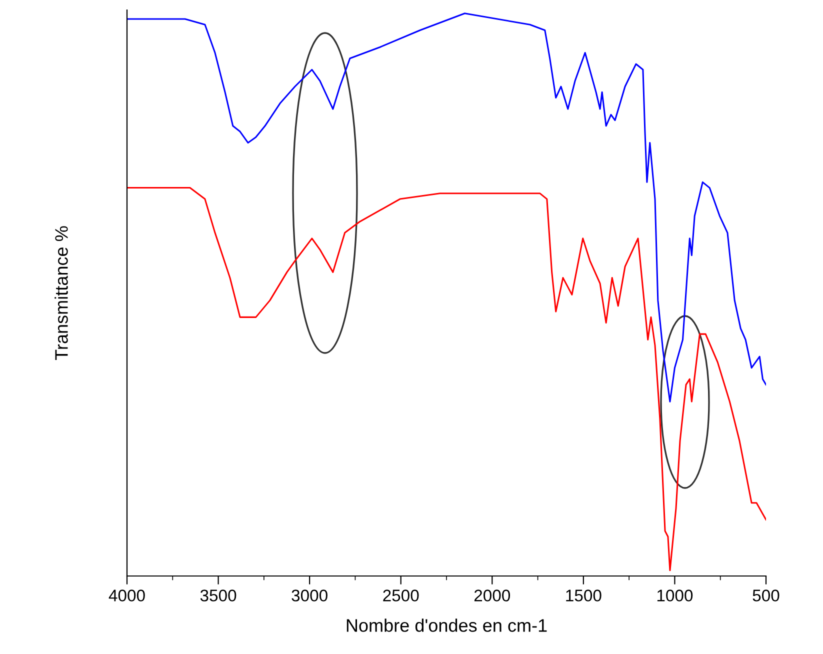 The image size is (823, 654). Describe the element at coordinates (766, 596) in the screenshot. I see `x-tick-label: 500` at that location.